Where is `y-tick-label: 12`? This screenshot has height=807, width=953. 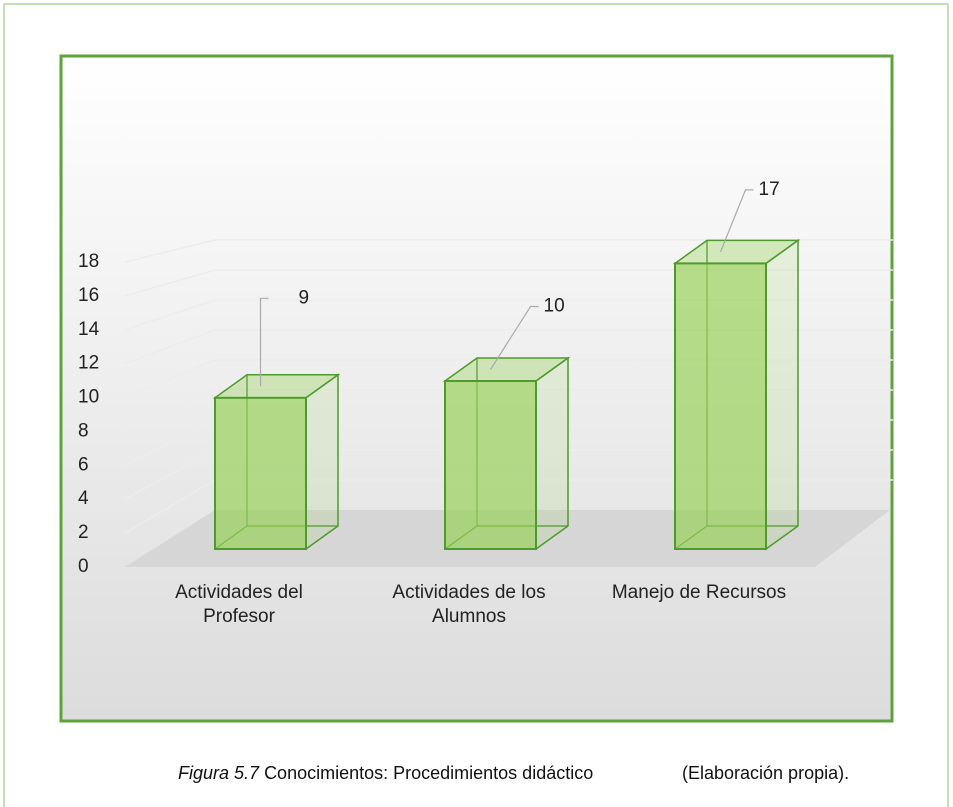 y-tick-label: 12 is located at coordinates (88, 363).